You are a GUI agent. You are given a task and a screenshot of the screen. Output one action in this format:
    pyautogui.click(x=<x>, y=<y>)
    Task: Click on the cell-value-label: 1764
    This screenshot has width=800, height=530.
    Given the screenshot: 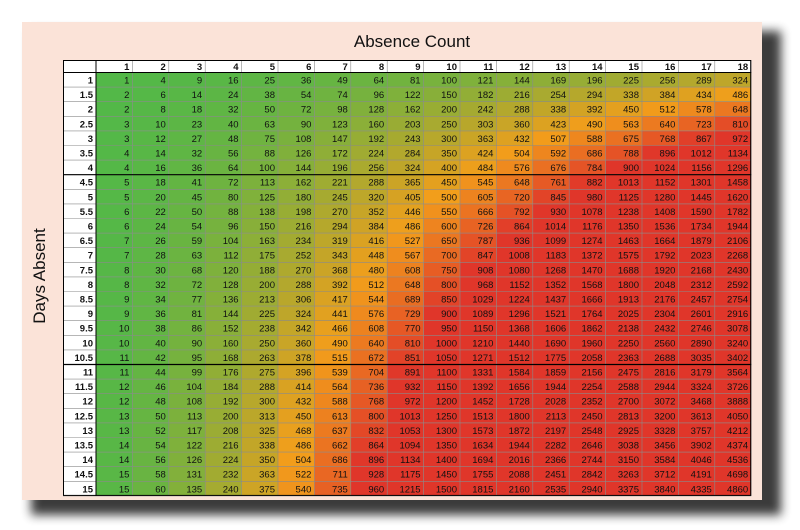 What is the action you would take?
    pyautogui.click(x=591, y=314)
    